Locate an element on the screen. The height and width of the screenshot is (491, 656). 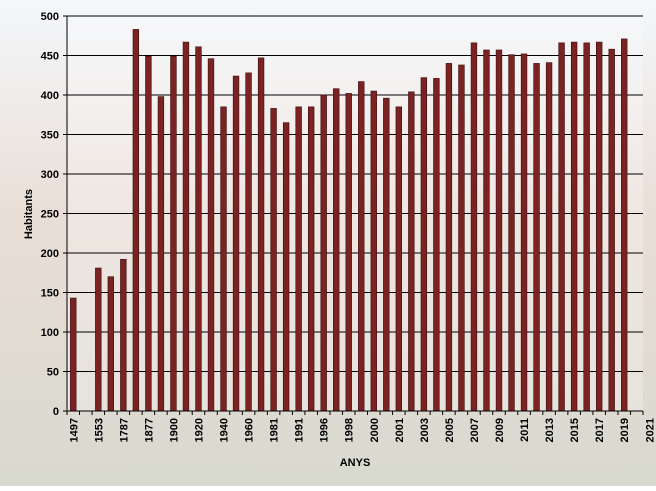
x-tick-label: 2019 is located at coordinates (625, 430).